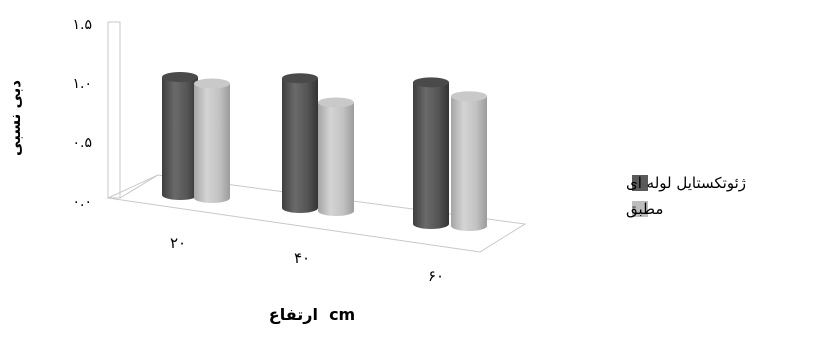  Describe the element at coordinates (83, 202) in the screenshot. I see `y-tick-label: ۰.۰` at that location.